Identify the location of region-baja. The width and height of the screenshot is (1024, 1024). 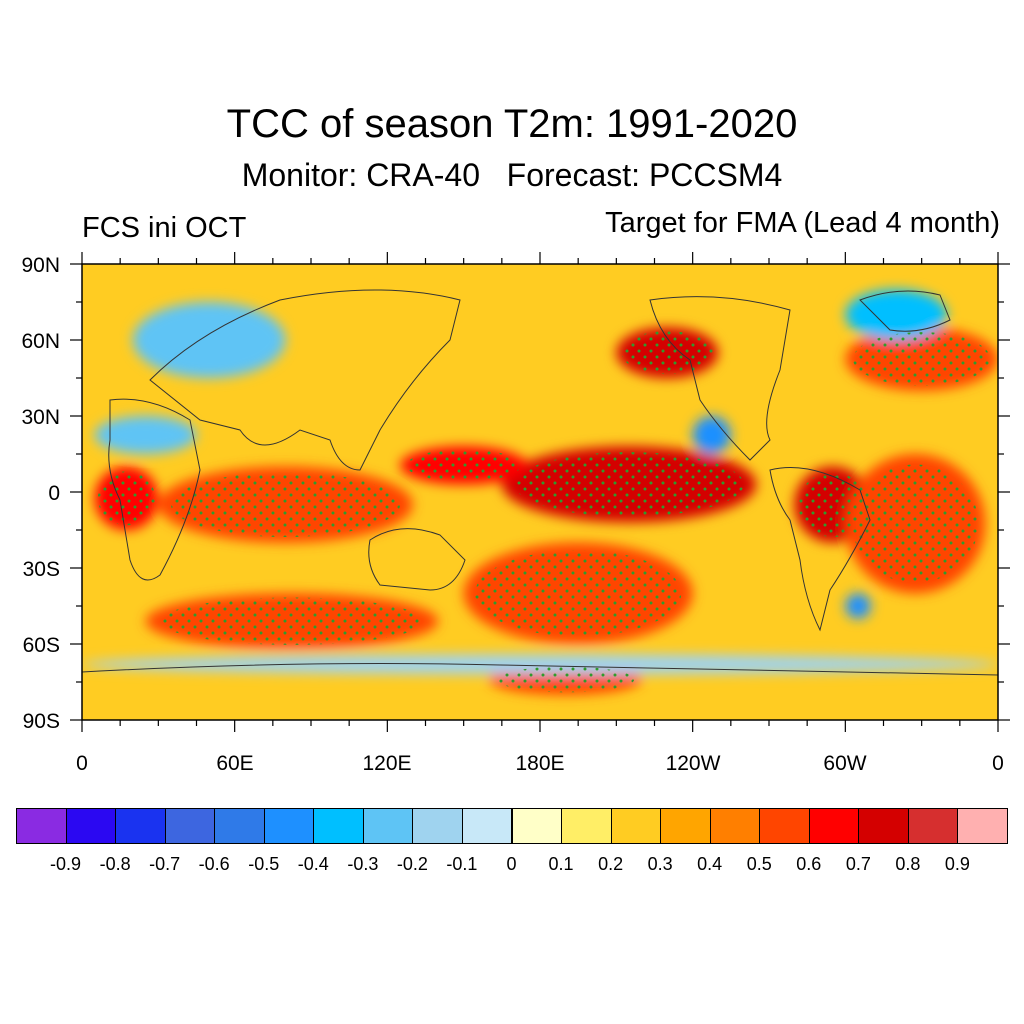
(711, 435).